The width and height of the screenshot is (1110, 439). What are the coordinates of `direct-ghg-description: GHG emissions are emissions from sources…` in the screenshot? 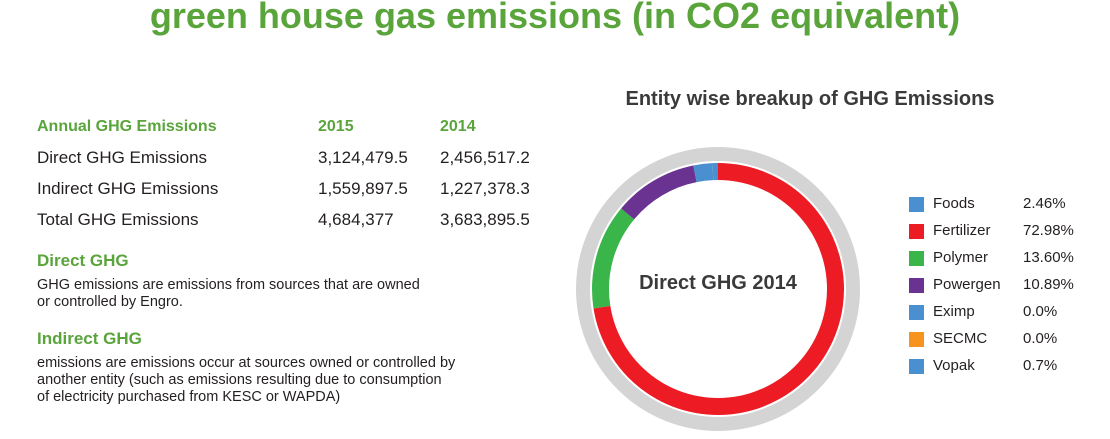 It's located at (228, 294).